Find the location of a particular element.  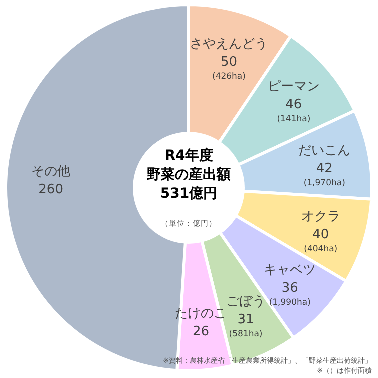

text: (426ha) is located at coordinates (229, 77).